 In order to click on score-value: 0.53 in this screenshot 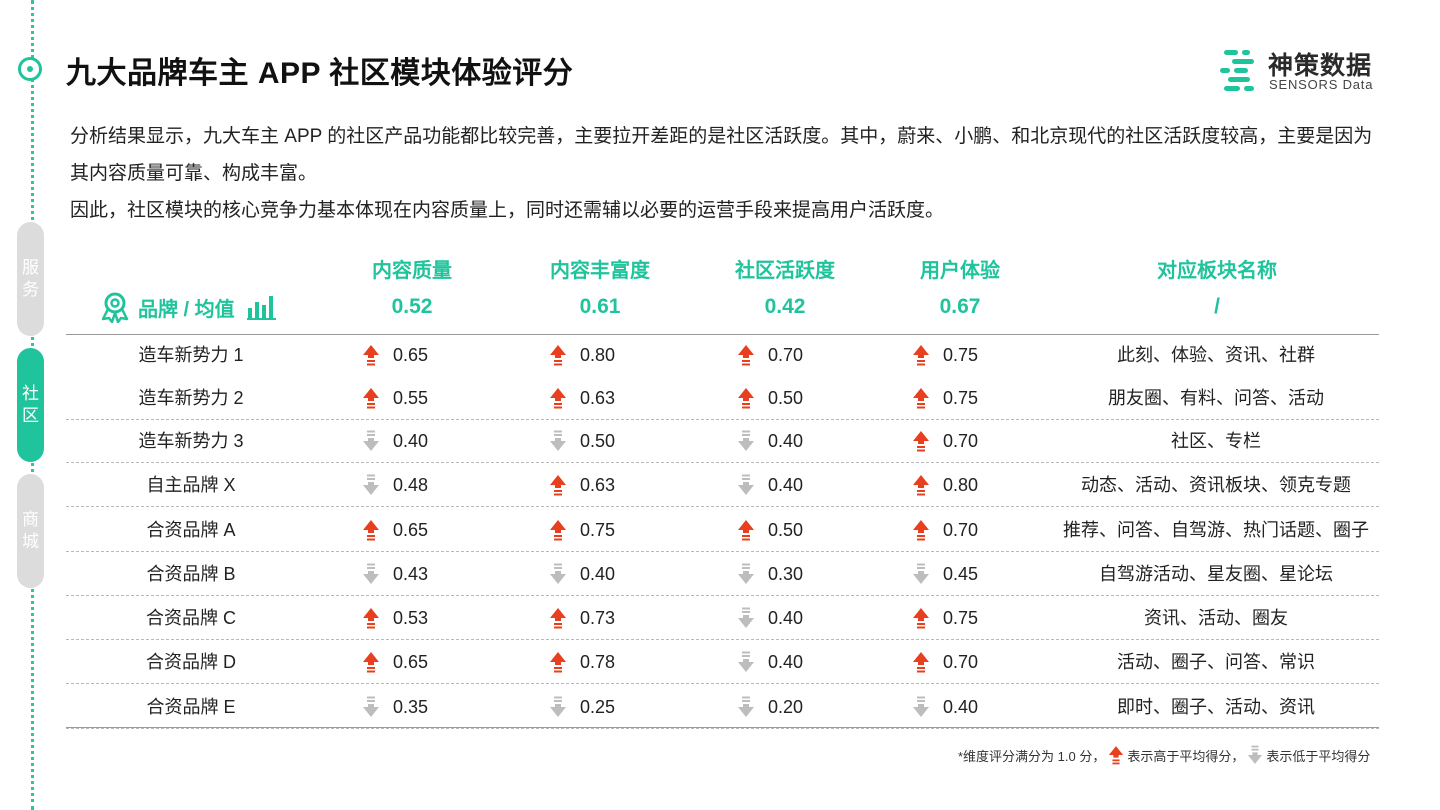, I will do `click(411, 617)`.